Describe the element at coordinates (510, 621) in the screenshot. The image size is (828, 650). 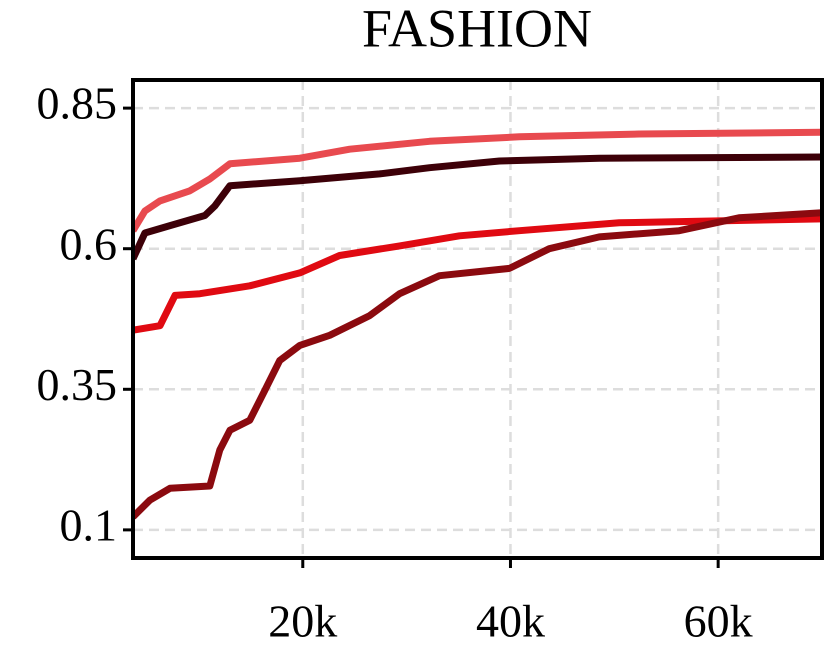
I see `x-tick-label: 40k` at that location.